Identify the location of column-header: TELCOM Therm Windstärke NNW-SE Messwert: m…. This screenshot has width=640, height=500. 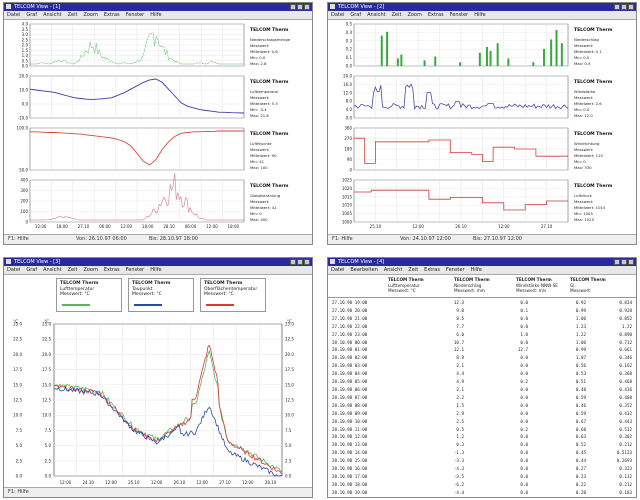
(546, 285).